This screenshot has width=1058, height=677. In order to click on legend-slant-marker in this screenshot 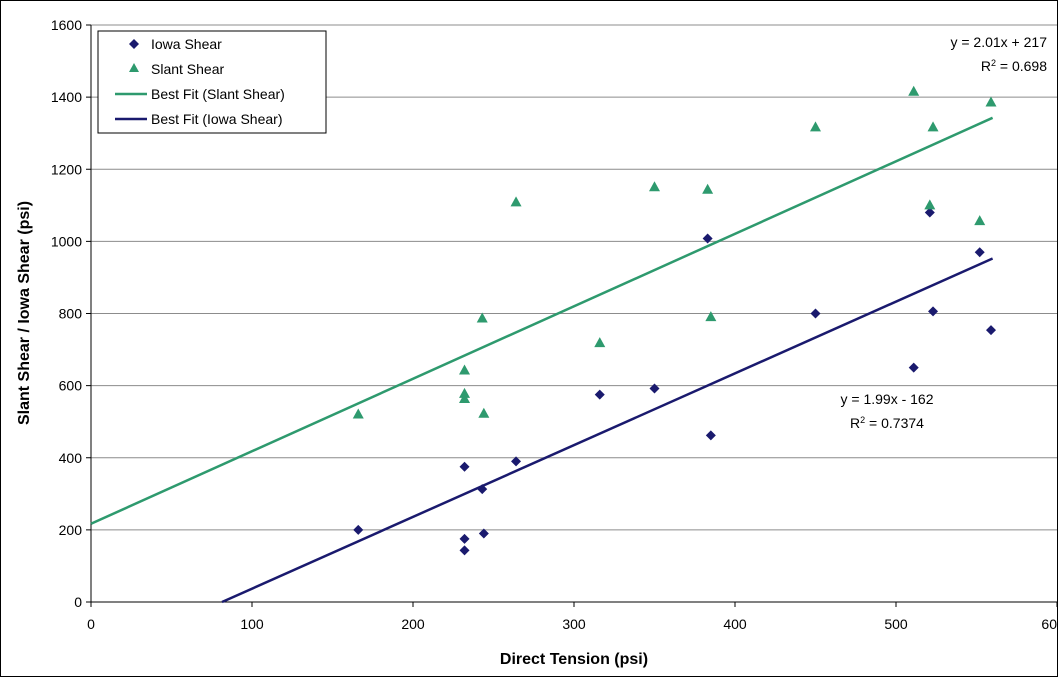, I will do `click(134, 67)`.